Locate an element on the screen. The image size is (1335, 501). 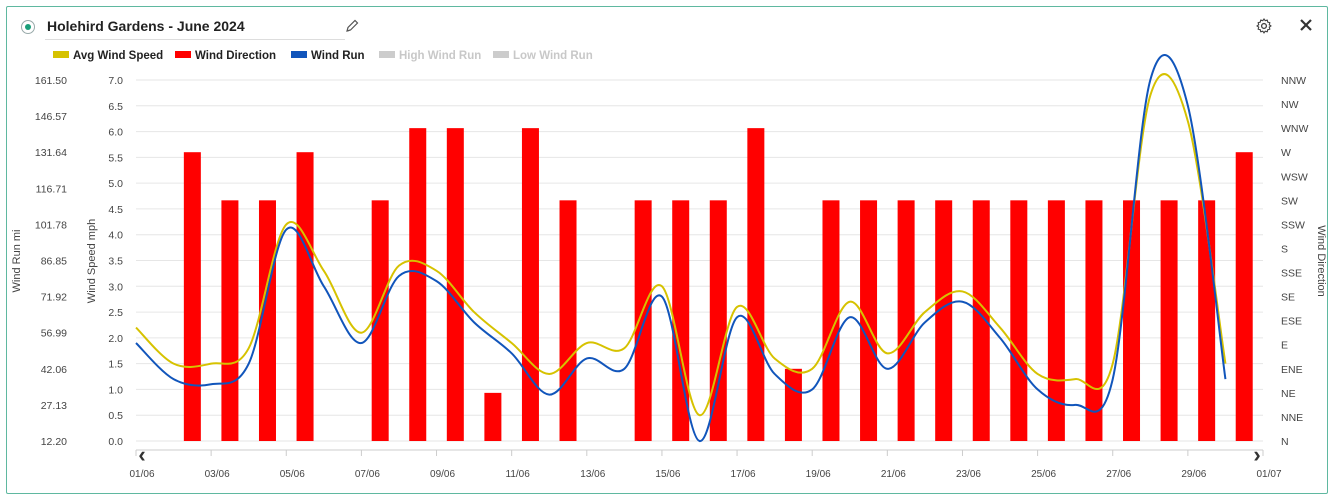
wind-speed-tick-label: 0.5 is located at coordinates (115, 416).